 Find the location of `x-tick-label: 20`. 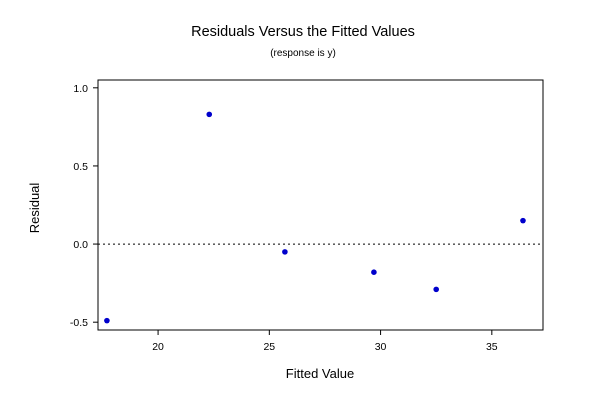

x-tick-label: 20 is located at coordinates (158, 347).